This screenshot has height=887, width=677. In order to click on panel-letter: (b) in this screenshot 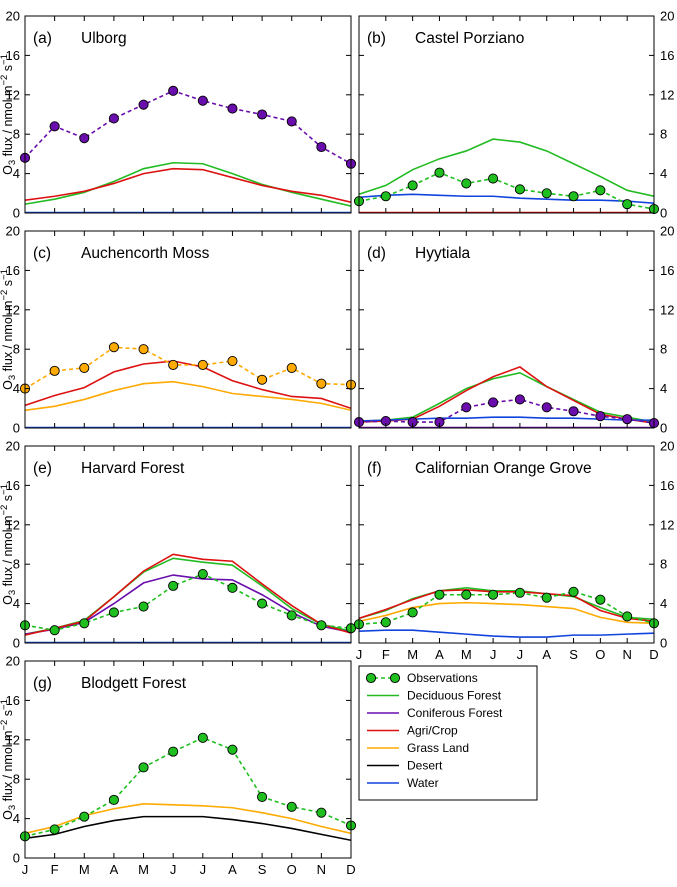, I will do `click(376, 38)`.